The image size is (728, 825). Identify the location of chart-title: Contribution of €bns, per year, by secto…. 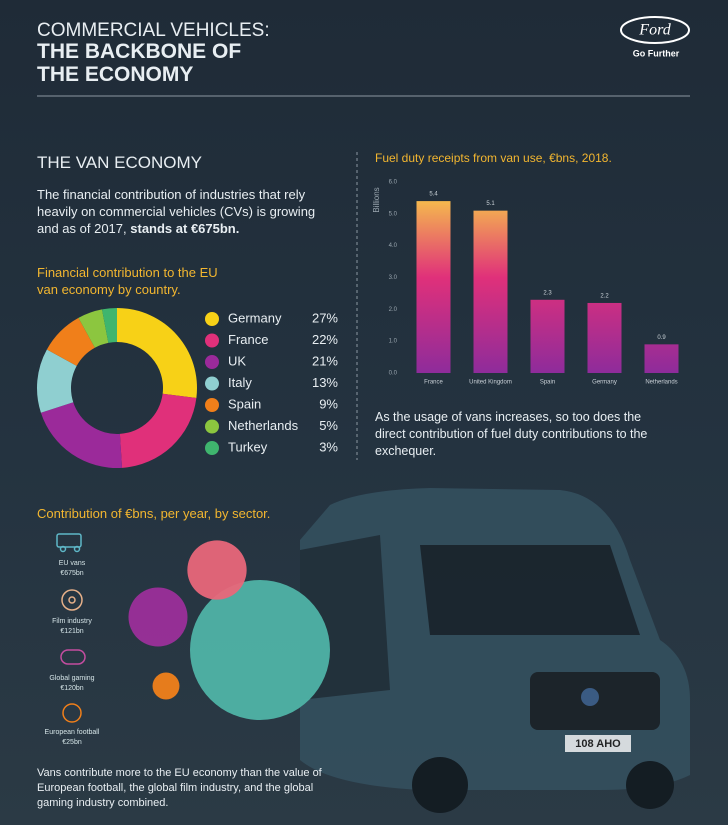
(154, 513).